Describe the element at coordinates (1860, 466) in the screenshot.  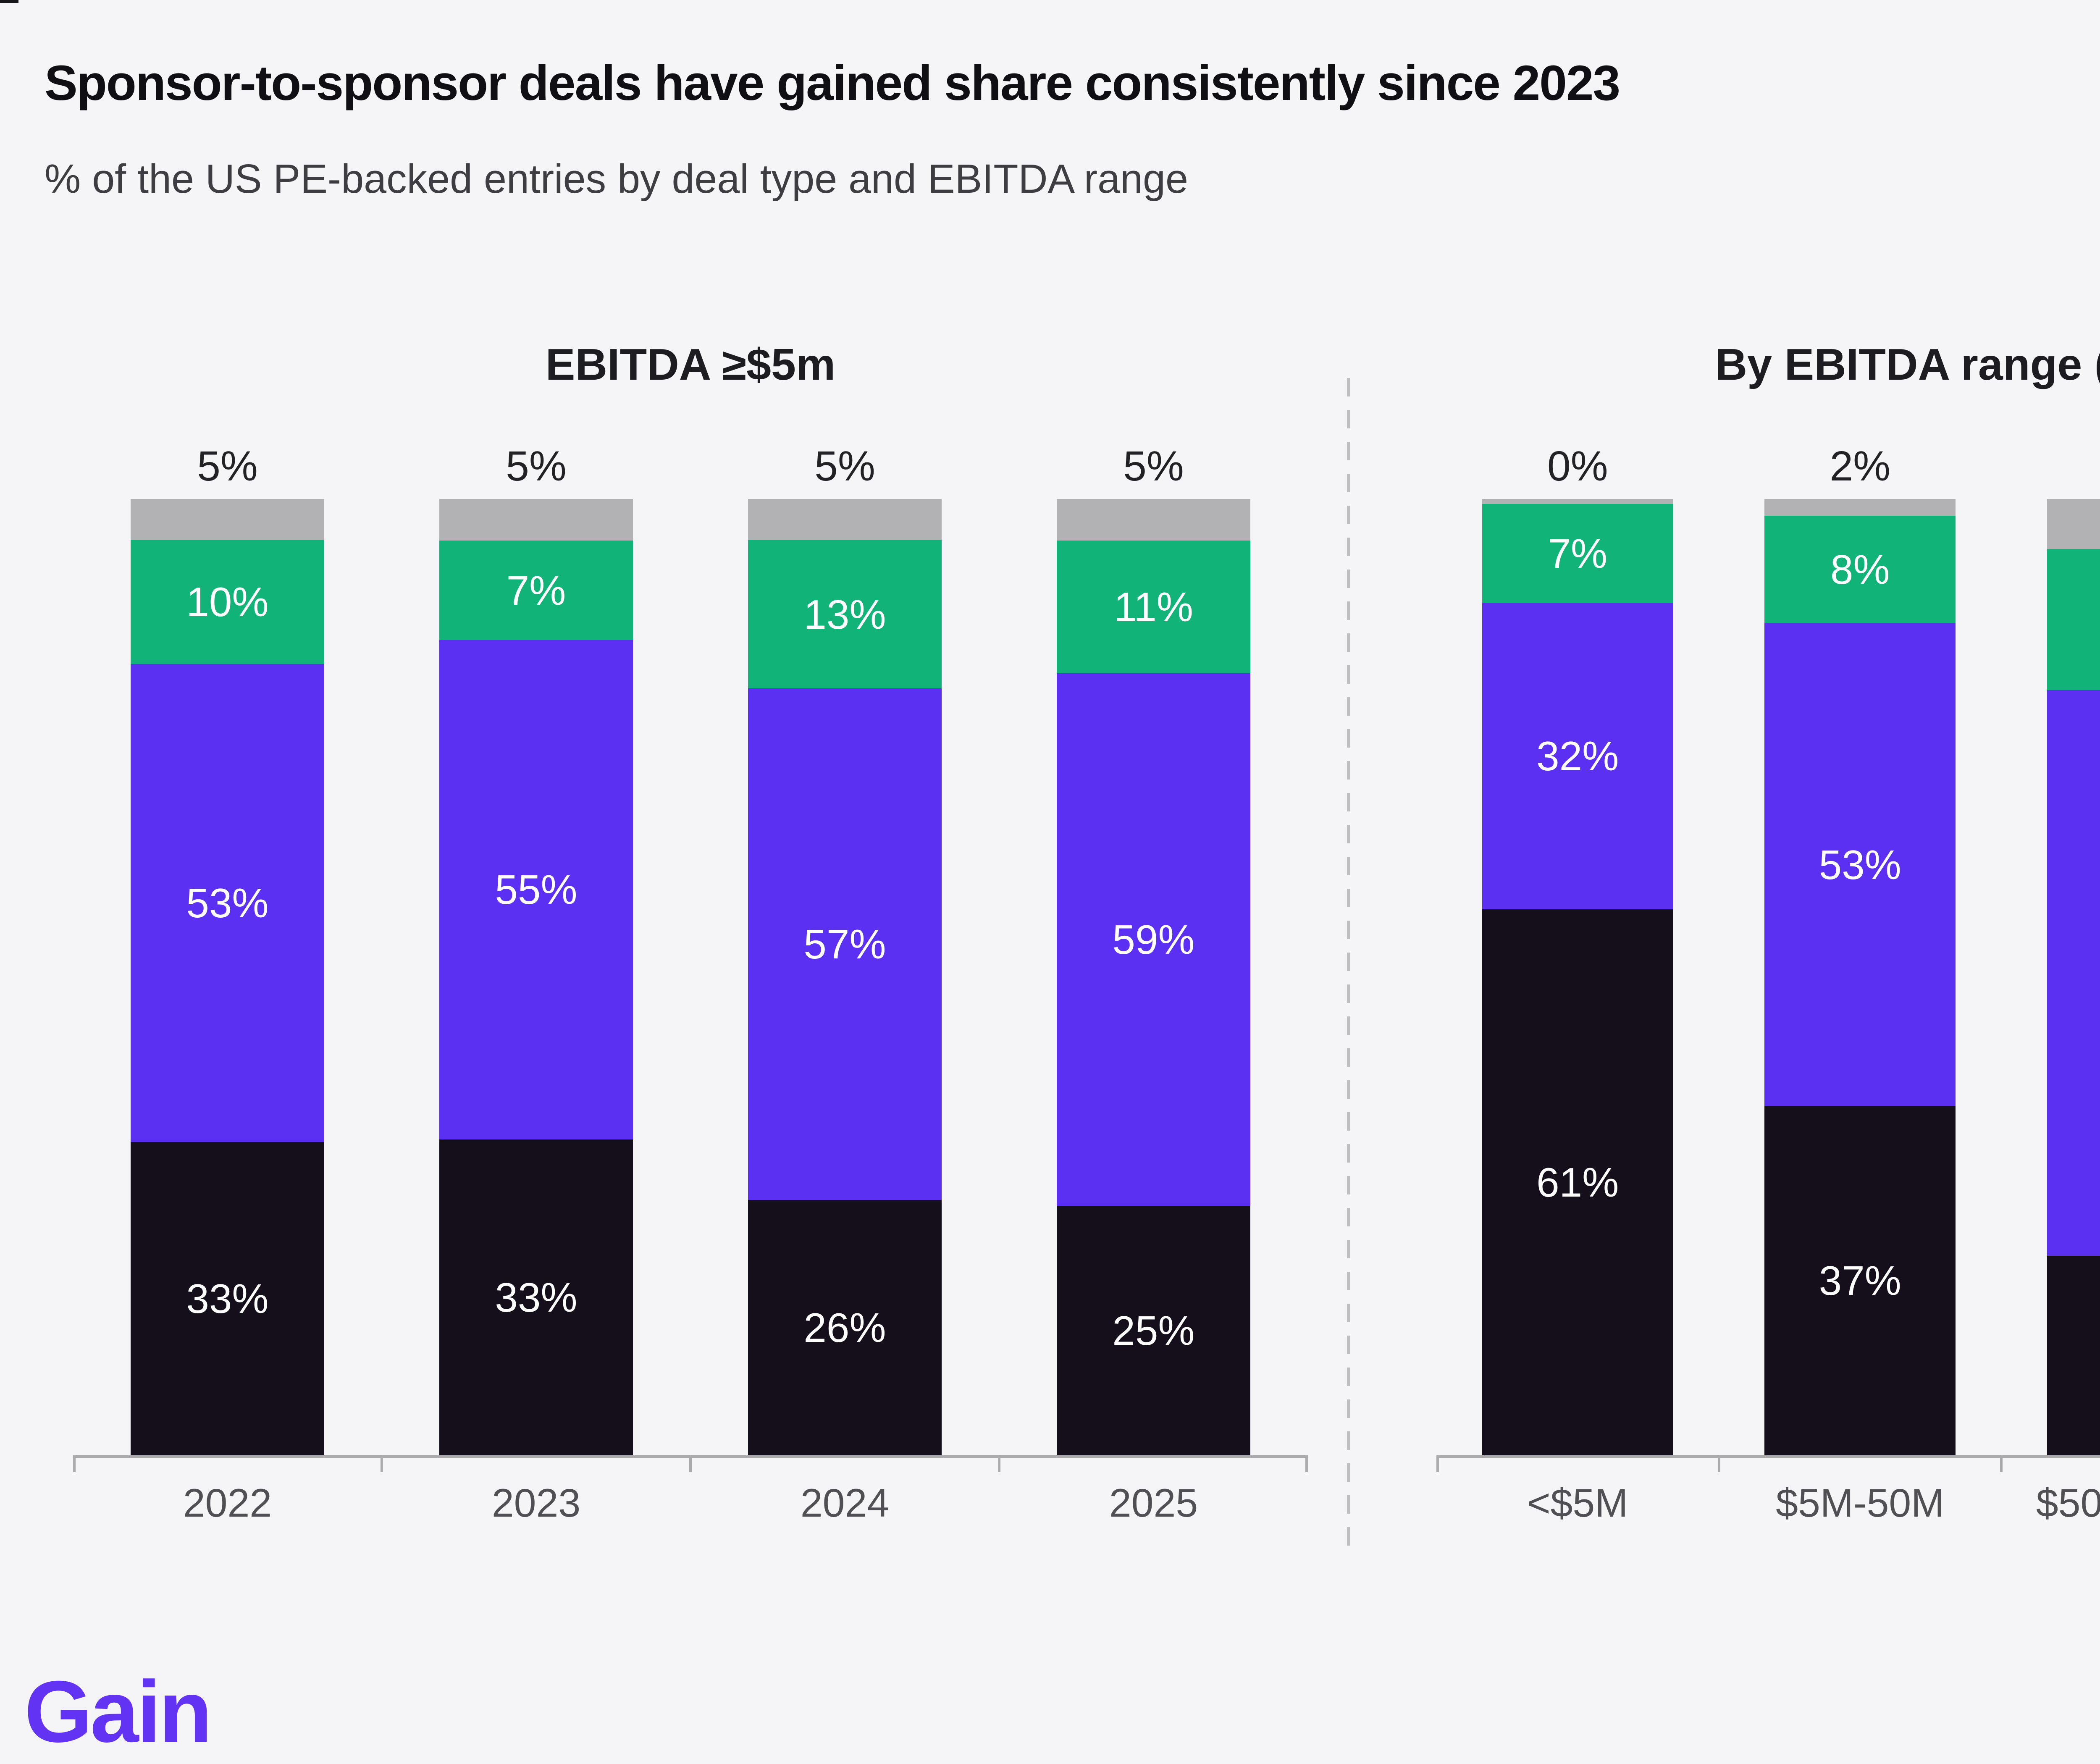
I see `segment-label-above: 2%` at that location.